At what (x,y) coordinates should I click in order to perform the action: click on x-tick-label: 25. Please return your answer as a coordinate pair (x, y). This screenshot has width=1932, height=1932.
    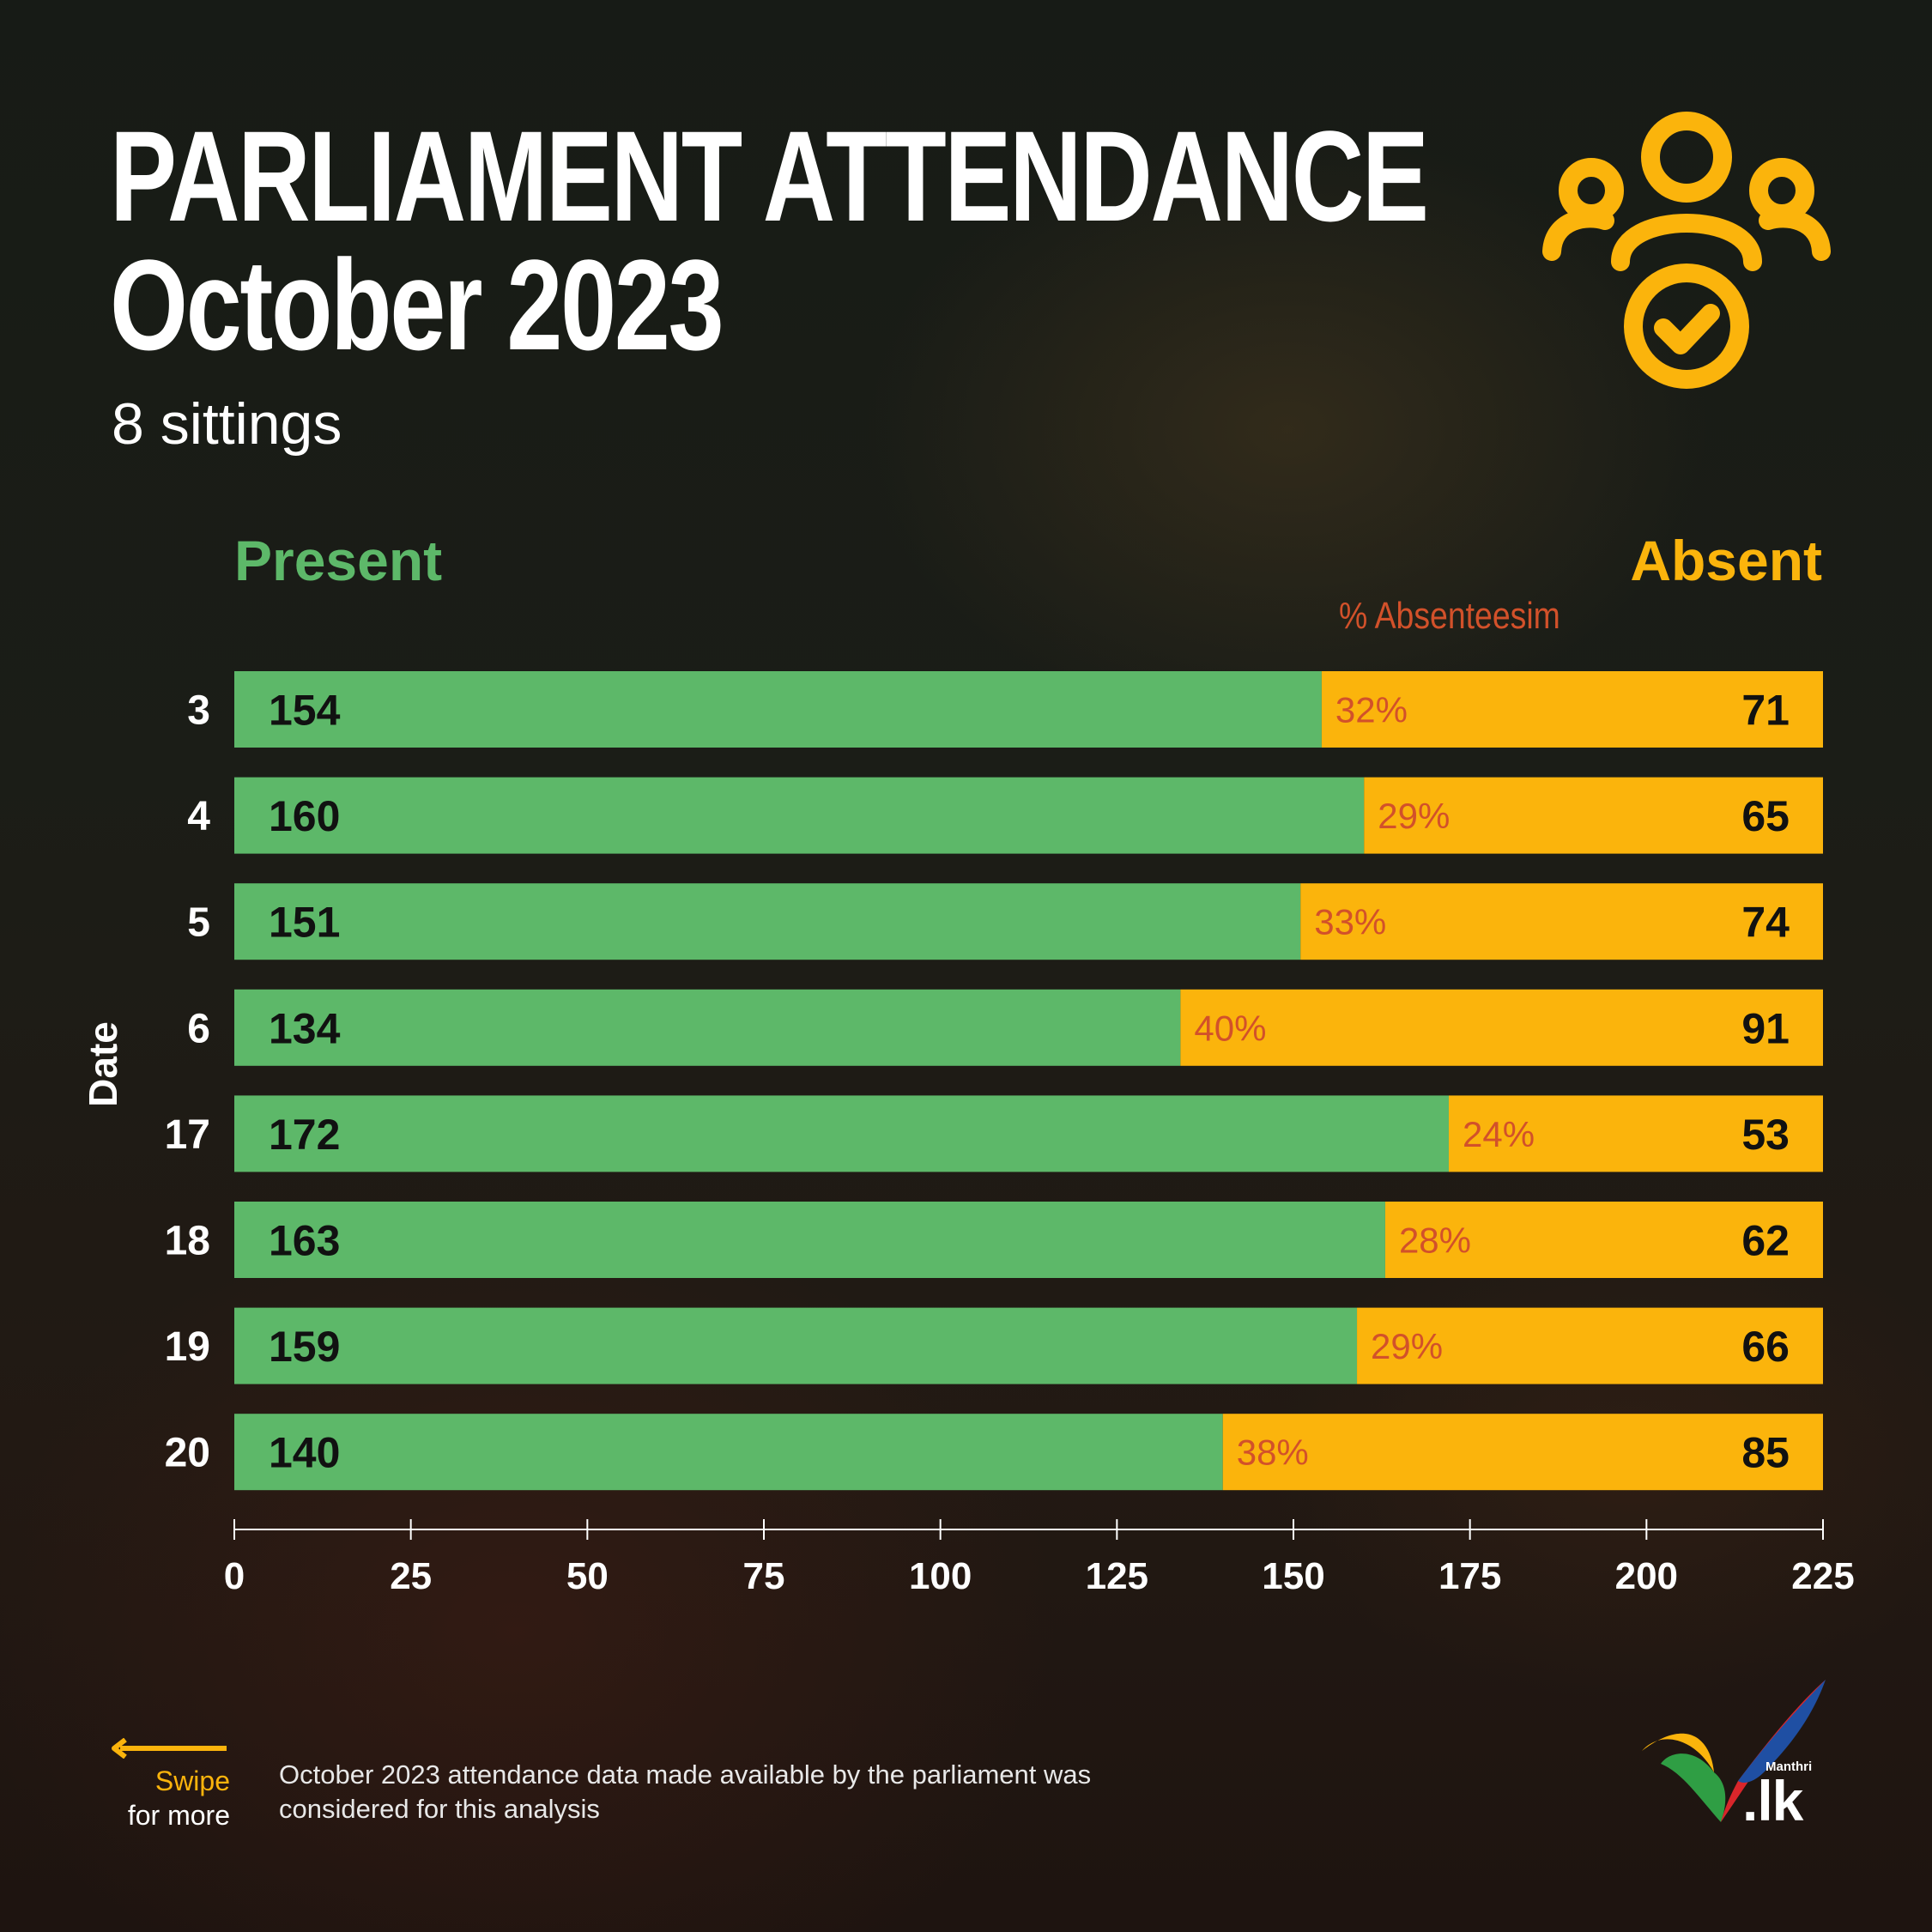
    Looking at the image, I should click on (411, 1576).